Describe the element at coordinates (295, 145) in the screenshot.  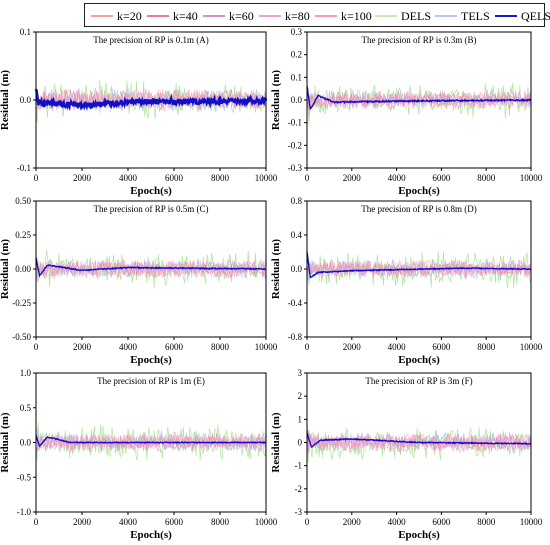
I see `y-tick-label: -0.2` at that location.